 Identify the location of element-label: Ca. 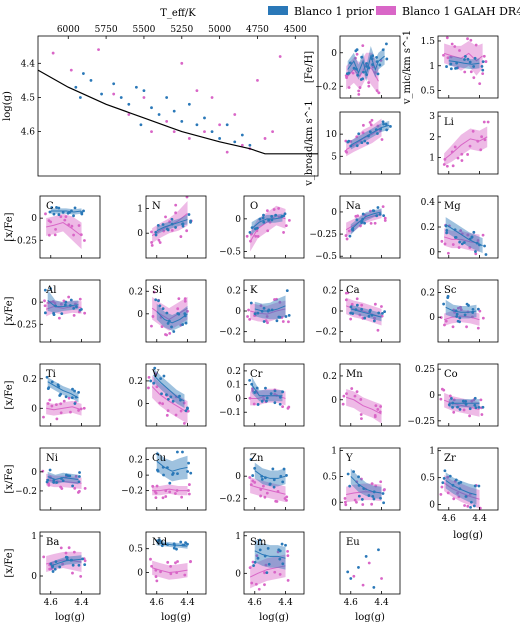
(353, 290).